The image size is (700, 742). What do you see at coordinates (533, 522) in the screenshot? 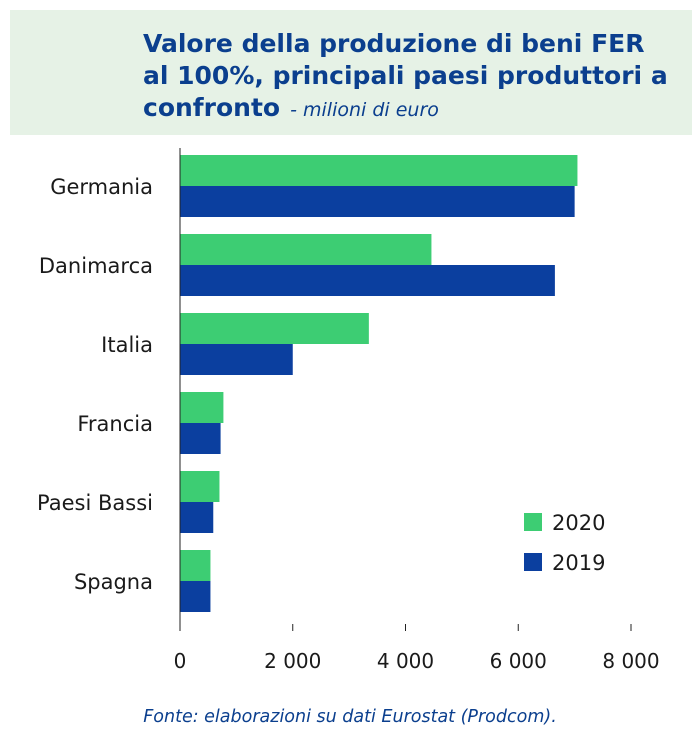
I see `legend-swatch-2020` at bounding box center [533, 522].